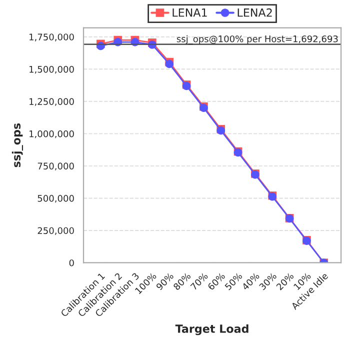 The height and width of the screenshot is (348, 348). What do you see at coordinates (52, 70) in the screenshot?
I see `y-tick-label: 1,500,000` at bounding box center [52, 70].